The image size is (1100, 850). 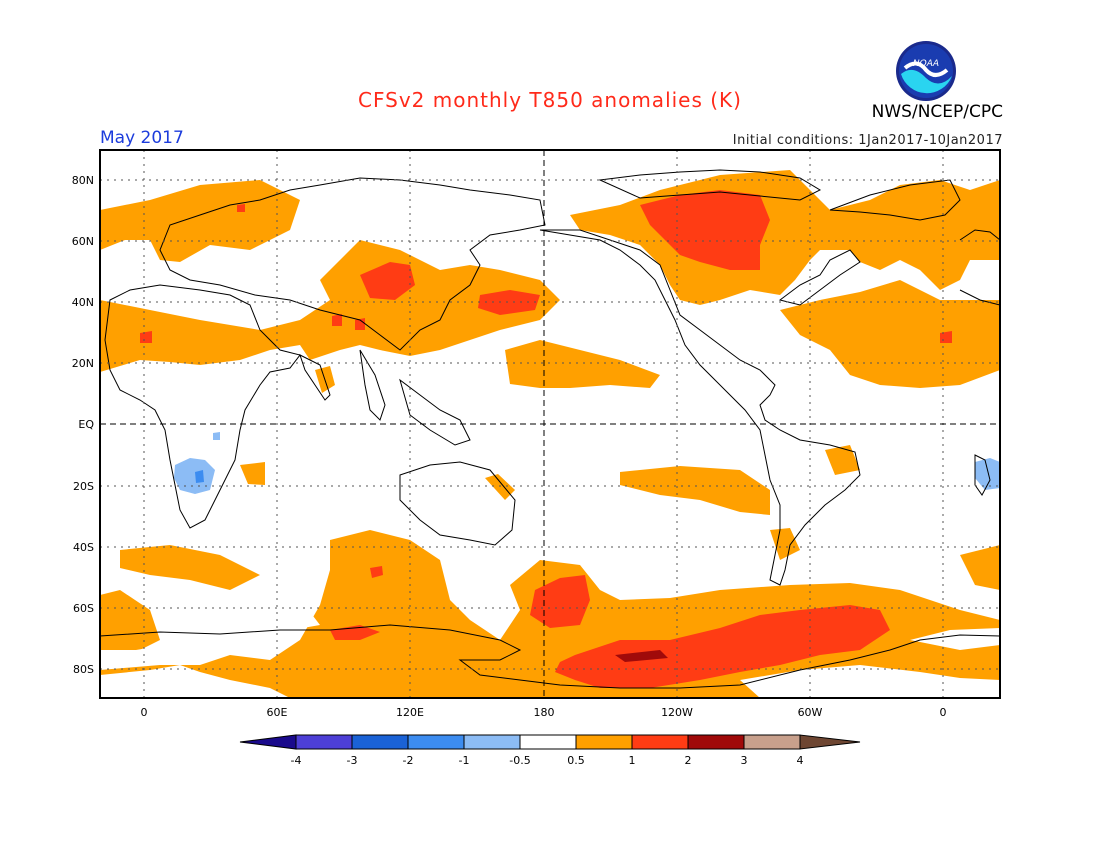 I want to click on valid-month-label: May 2017, so click(x=142, y=138).